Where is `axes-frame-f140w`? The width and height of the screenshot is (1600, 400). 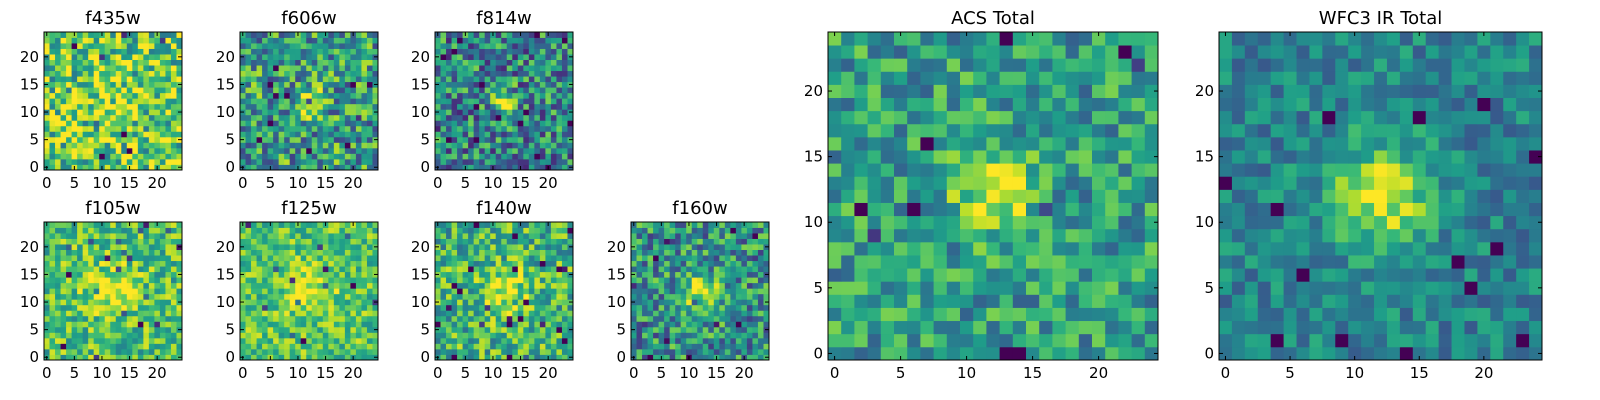
axes-frame-f140w is located at coordinates (504, 291).